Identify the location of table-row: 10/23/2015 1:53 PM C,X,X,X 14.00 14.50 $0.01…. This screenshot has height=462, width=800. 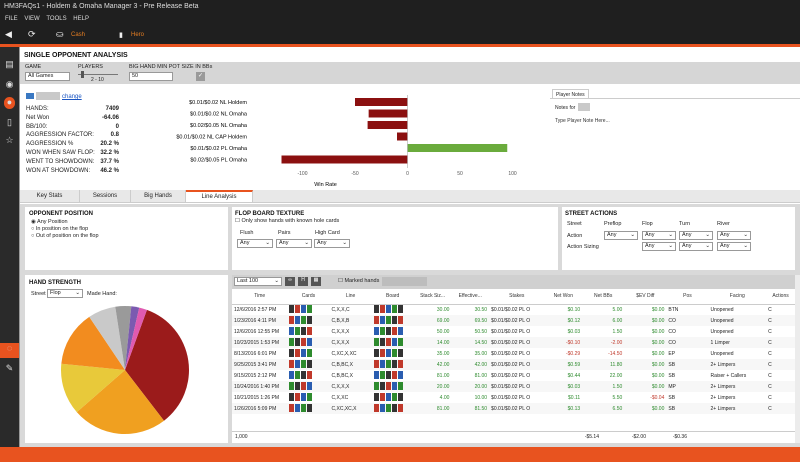
(513, 342).